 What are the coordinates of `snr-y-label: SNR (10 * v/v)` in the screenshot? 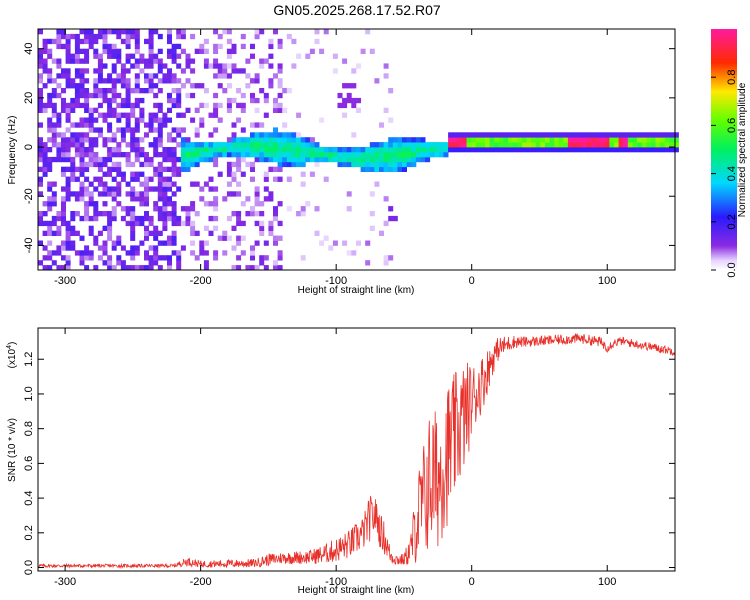 It's located at (12, 450).